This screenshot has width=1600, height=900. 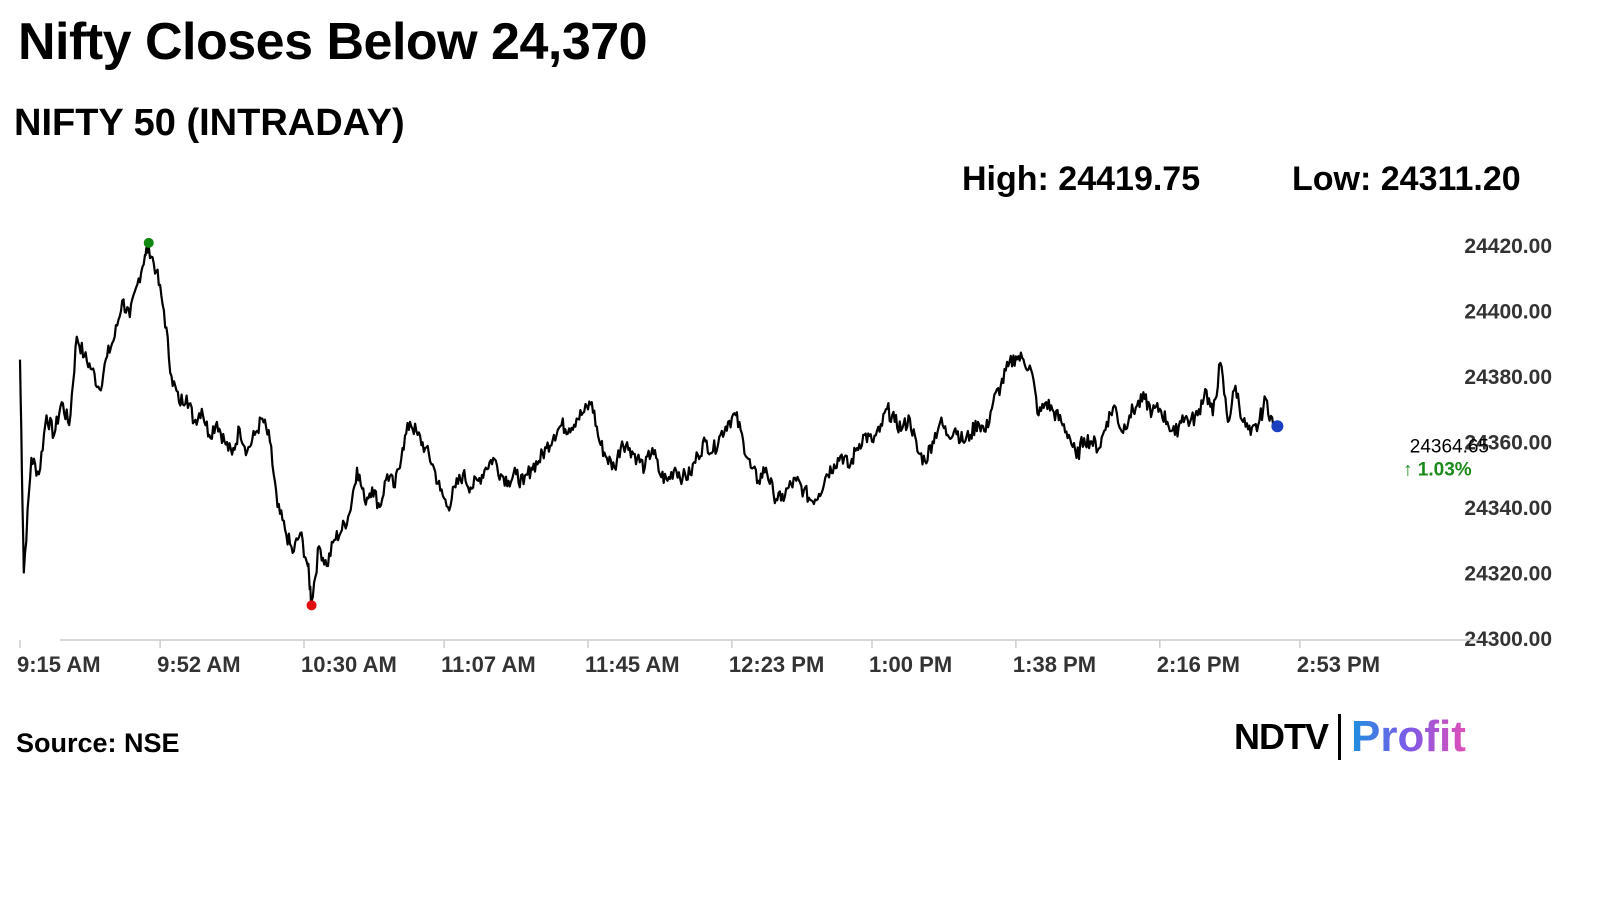 I want to click on x-tick-label: 2:16 PM, so click(x=1198, y=664).